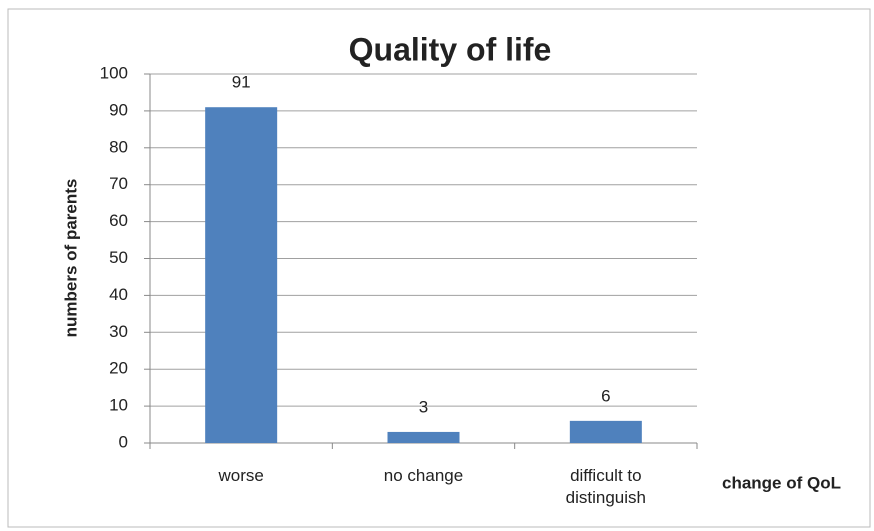 The height and width of the screenshot is (531, 874). I want to click on y-tick-label: 60, so click(118, 220).